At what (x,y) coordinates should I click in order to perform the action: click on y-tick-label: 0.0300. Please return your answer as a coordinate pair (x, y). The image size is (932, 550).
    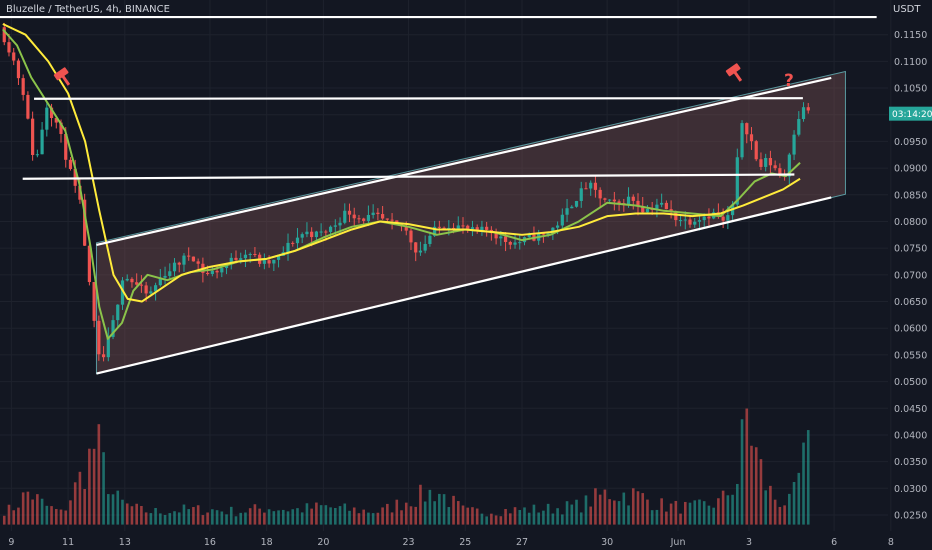
    Looking at the image, I should click on (910, 489).